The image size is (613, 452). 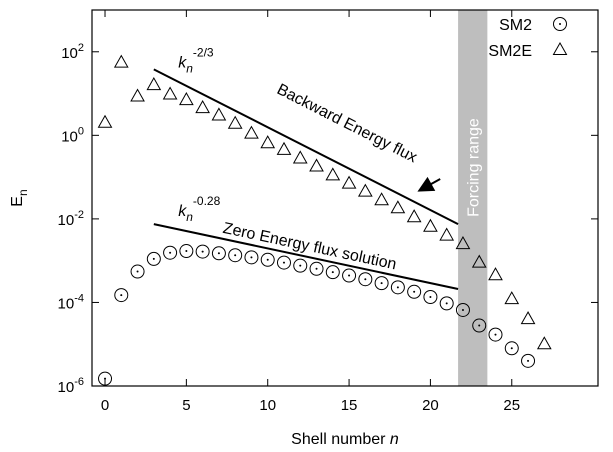 What do you see at coordinates (79, 382) in the screenshot?
I see `y-tick-exp: -6` at bounding box center [79, 382].